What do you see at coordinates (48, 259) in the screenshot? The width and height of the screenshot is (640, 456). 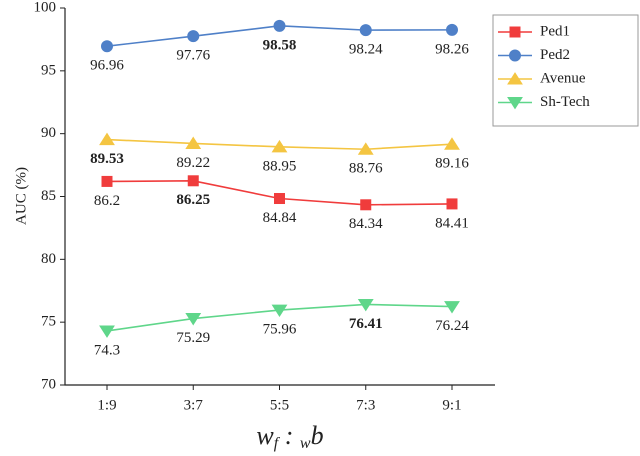 I see `y-tick-label: 80` at bounding box center [48, 259].